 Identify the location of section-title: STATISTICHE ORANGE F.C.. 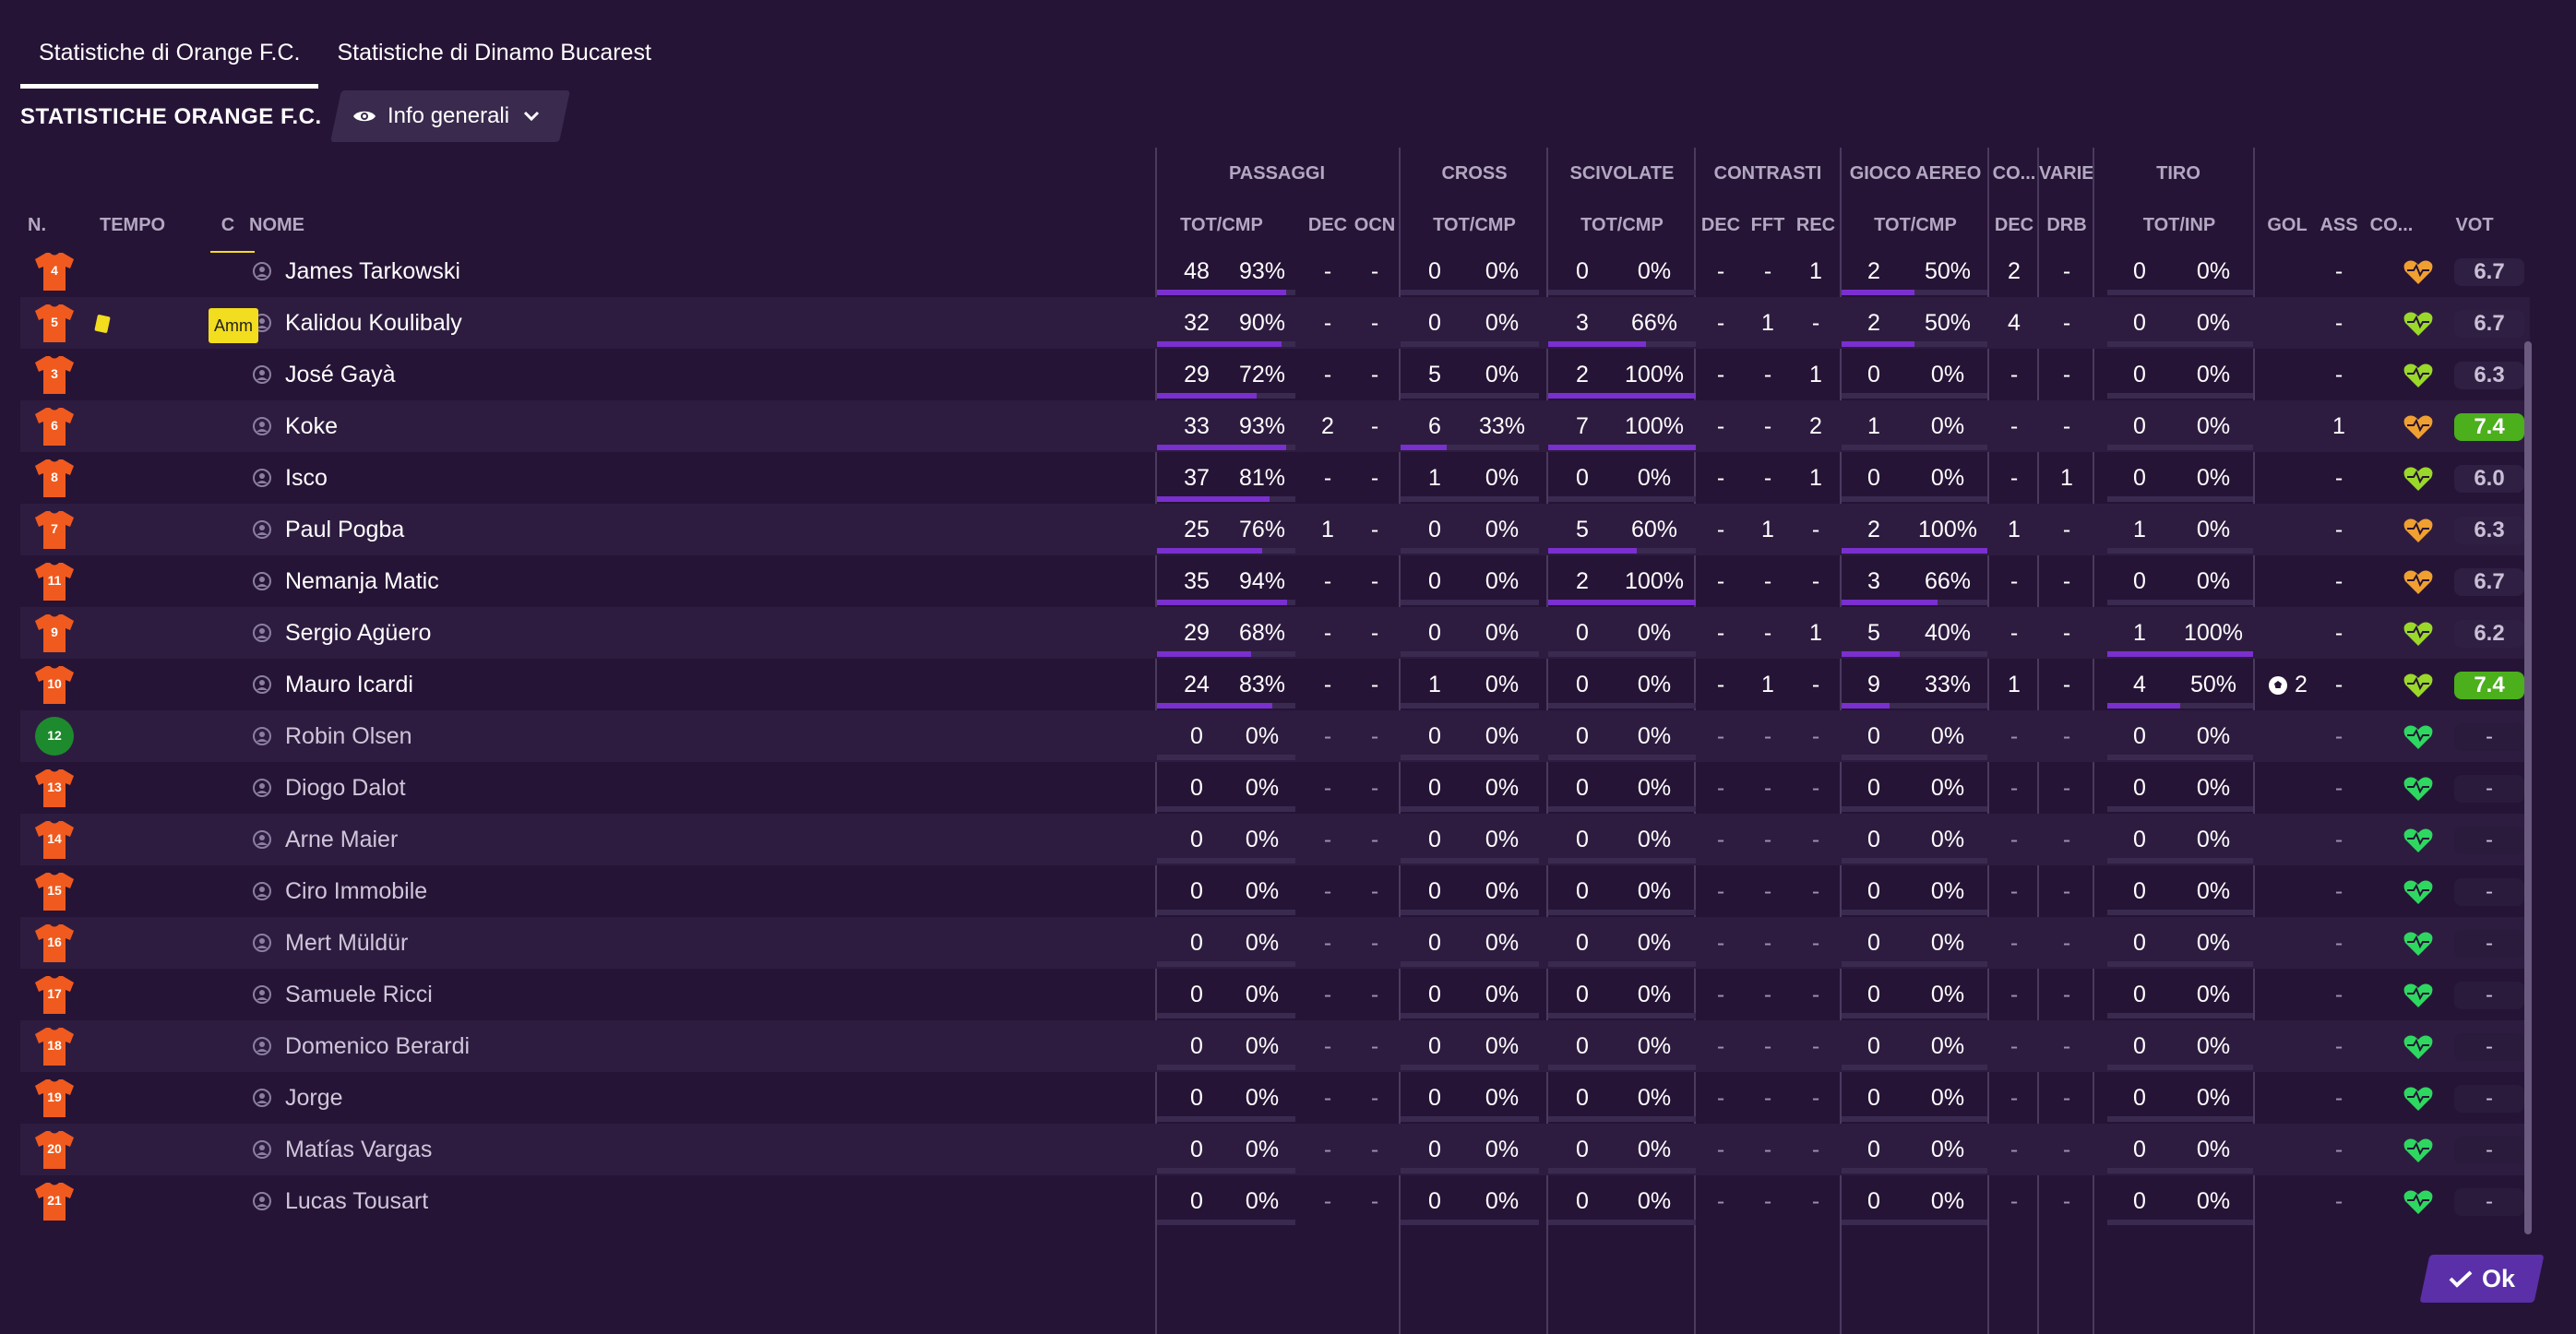
(171, 116).